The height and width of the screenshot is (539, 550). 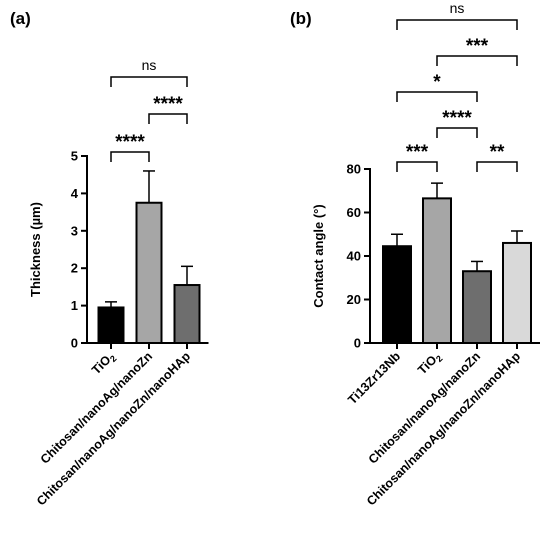 I want to click on y-axis-label: Contact angle (°), so click(x=318, y=255).